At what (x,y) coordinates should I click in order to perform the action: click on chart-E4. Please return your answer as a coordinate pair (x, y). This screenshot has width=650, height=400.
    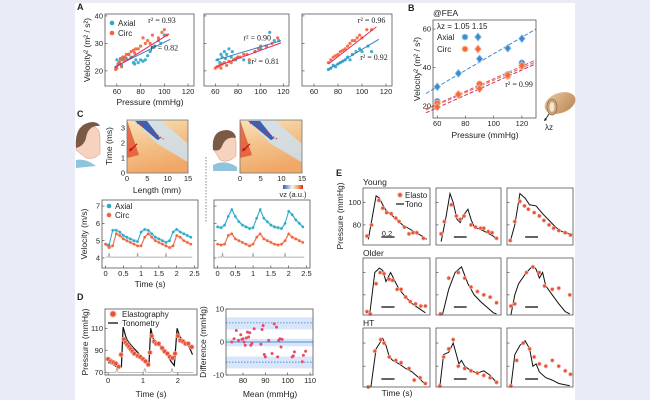
    Looking at the image, I should click on (396, 287).